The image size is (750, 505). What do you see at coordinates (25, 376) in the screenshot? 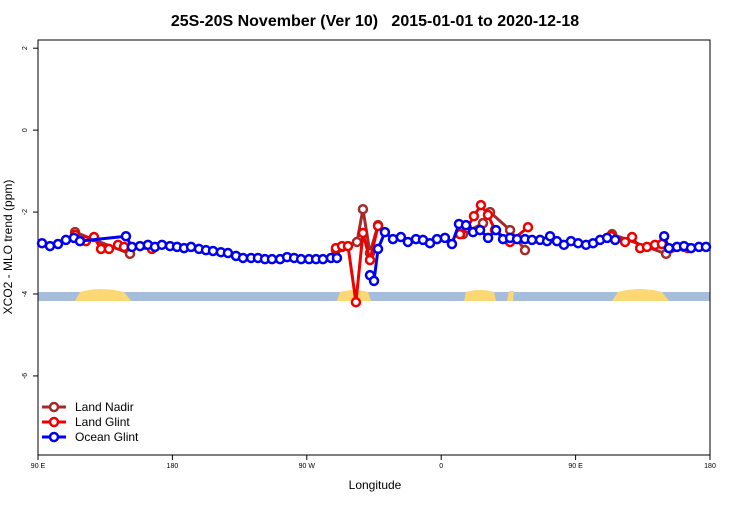
I see `y-tick-label: -6` at bounding box center [25, 376].